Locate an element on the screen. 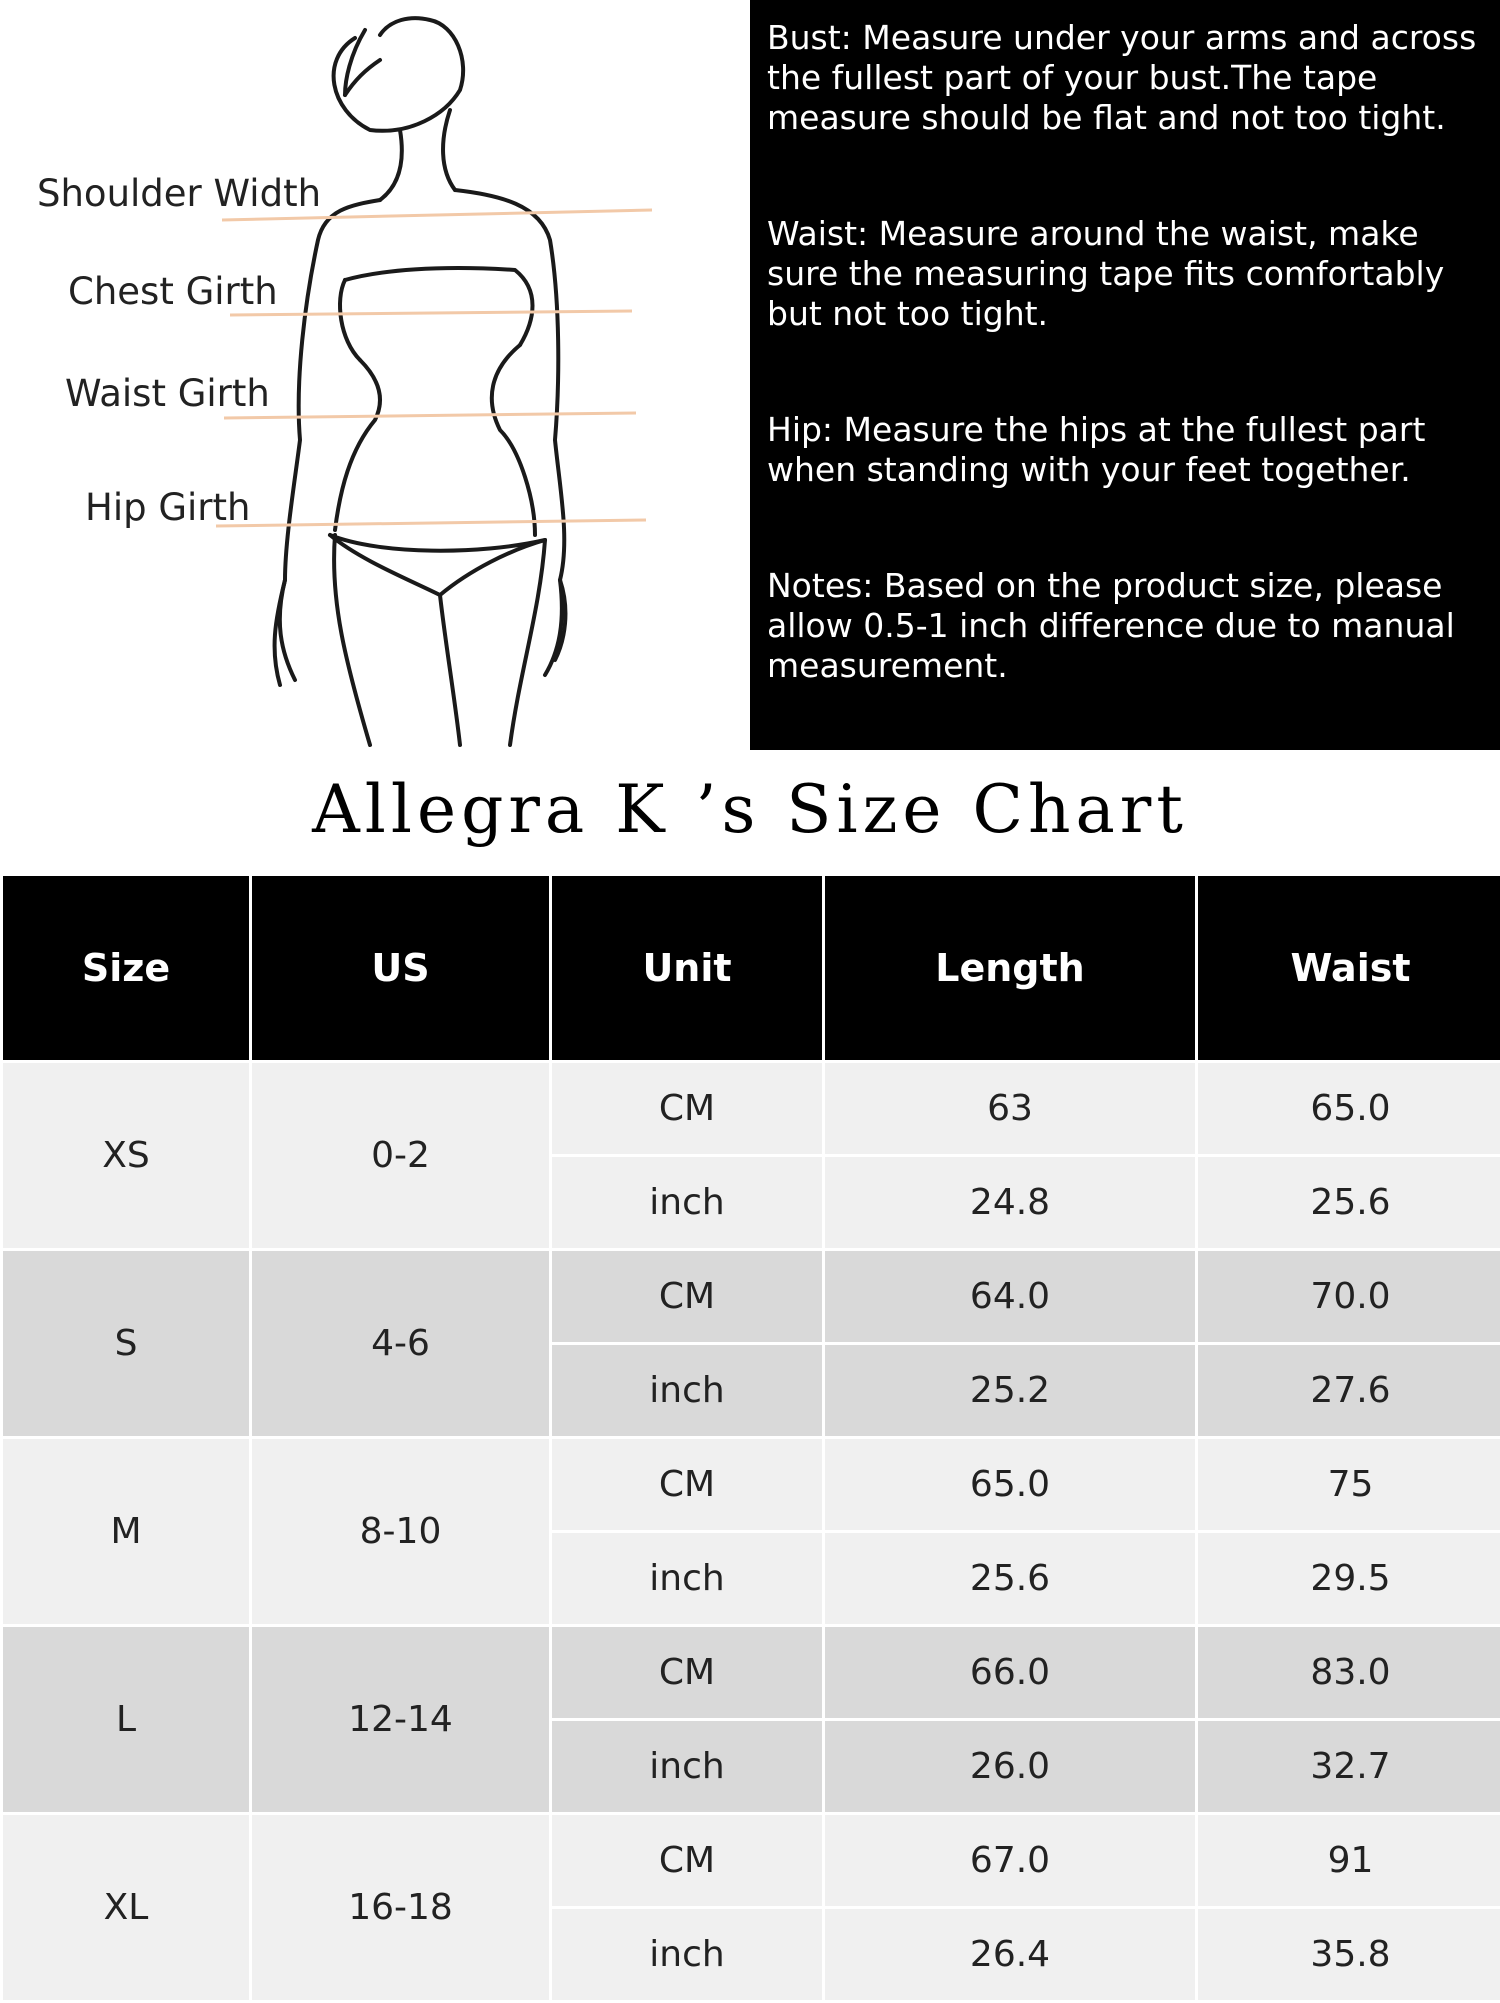 The width and height of the screenshot is (1500, 2003). table-row: inch 24.8 25.6 is located at coordinates (751, 1202).